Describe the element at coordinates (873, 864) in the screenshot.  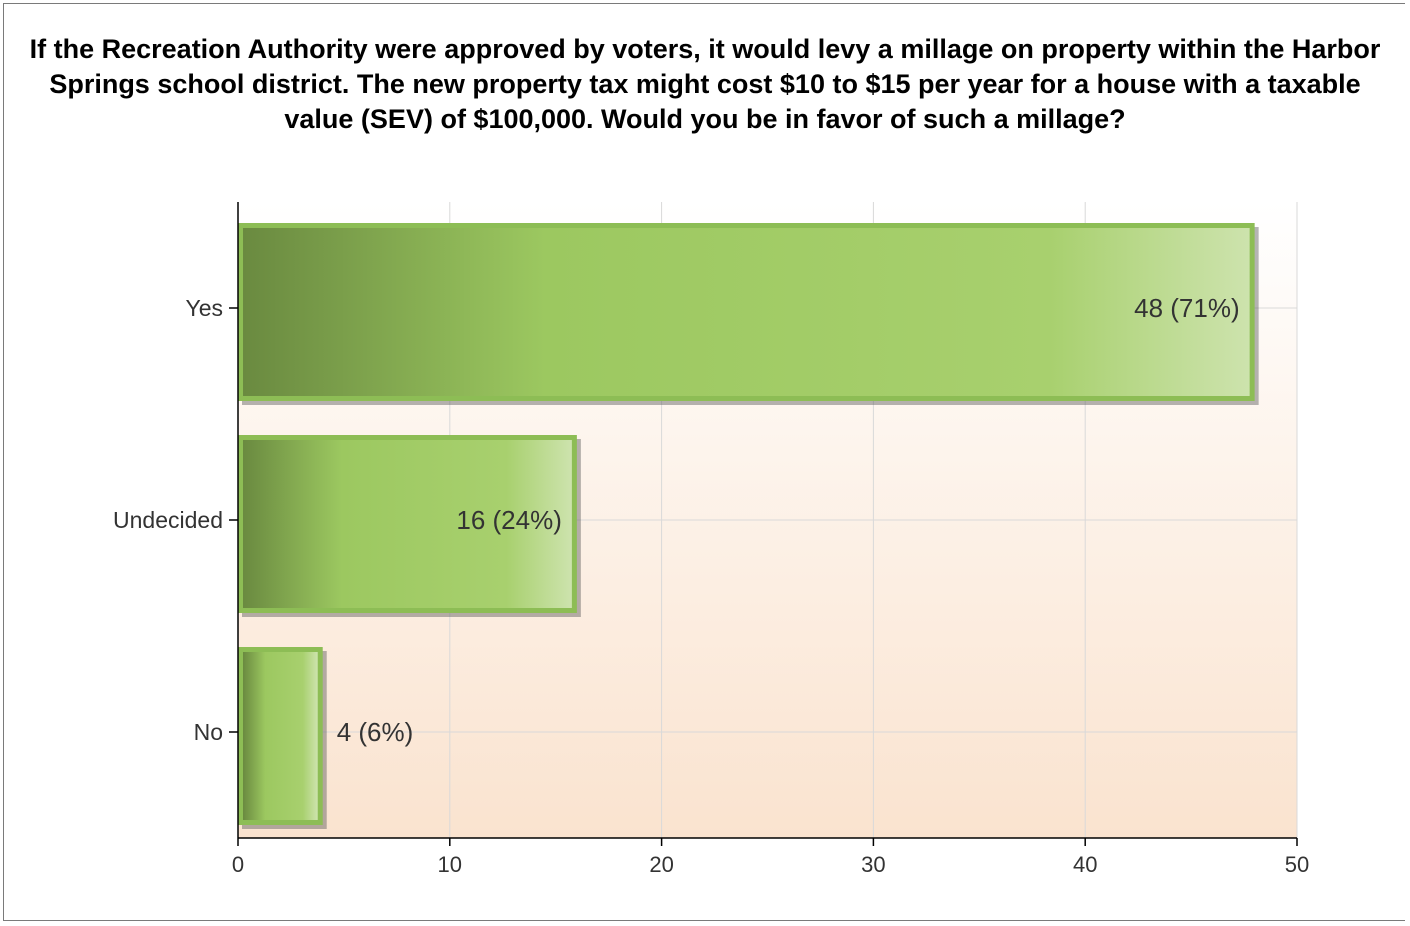
I see `x-tick-label: 30` at that location.